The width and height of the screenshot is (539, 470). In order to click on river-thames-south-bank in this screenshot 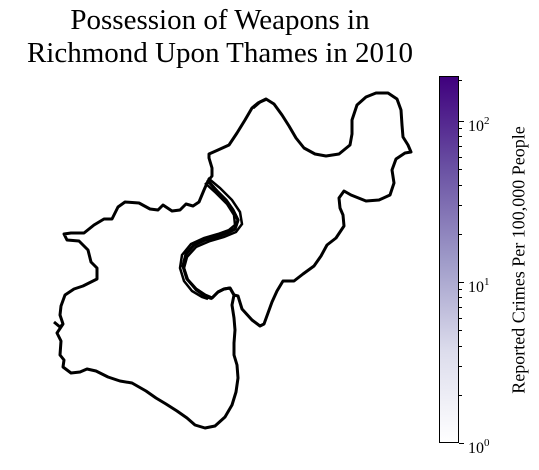, I will do `click(207, 241)`.